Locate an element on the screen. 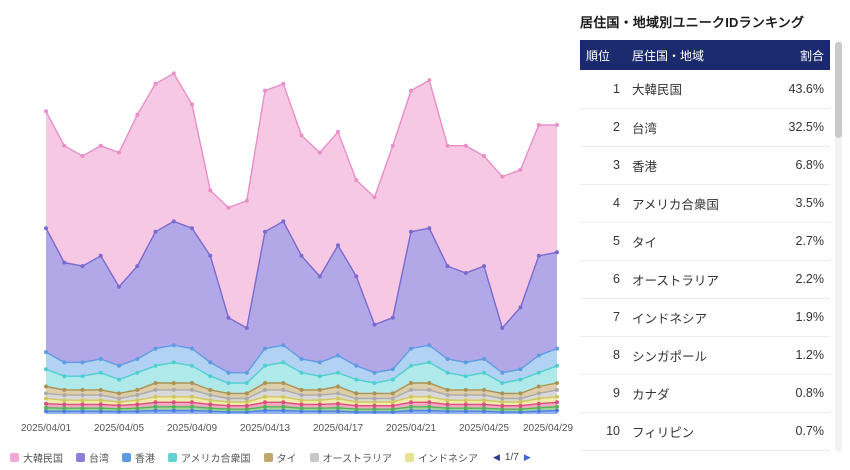  legend-item: アメリカ合衆国 is located at coordinates (209, 457).